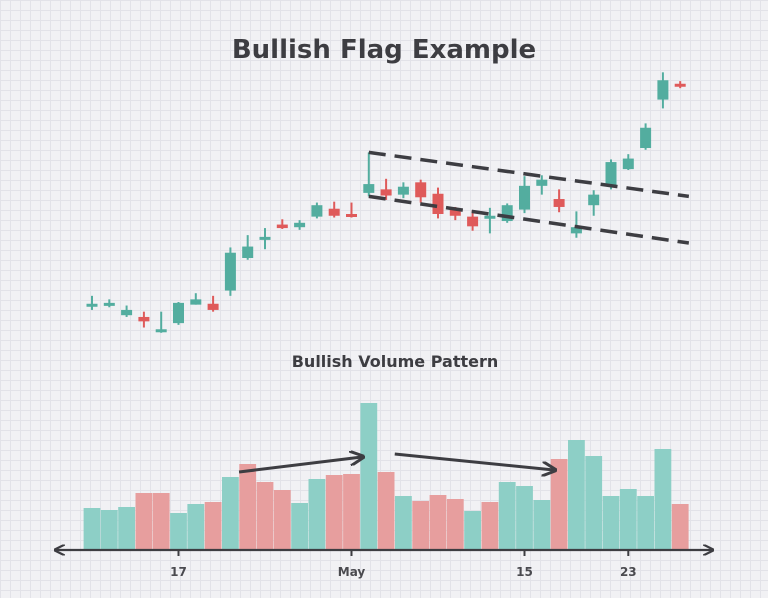  Describe the element at coordinates (529, 174) in the screenshot. I see `upper-trendline` at that location.